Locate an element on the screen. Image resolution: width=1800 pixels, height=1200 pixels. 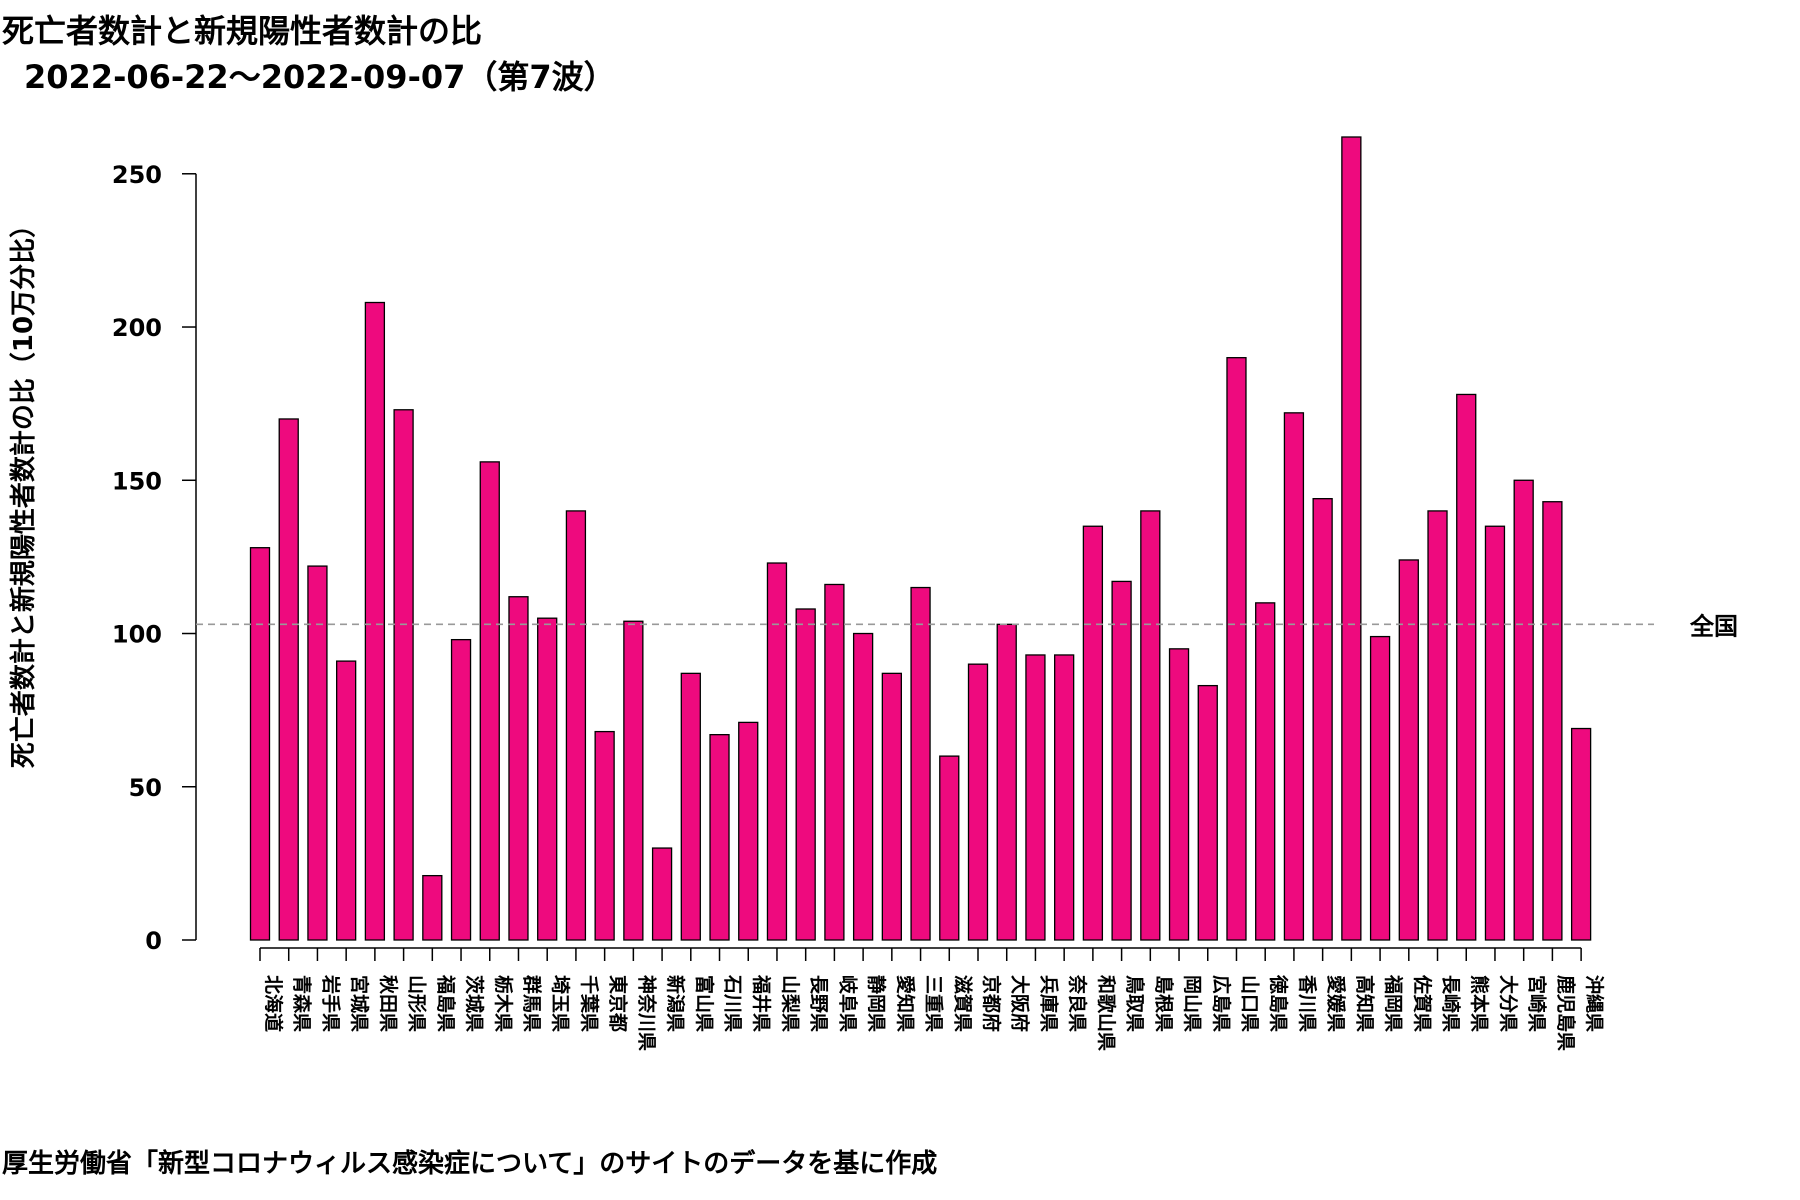
x-tick-label: 埼玉県 is located at coordinates (560, 1003).